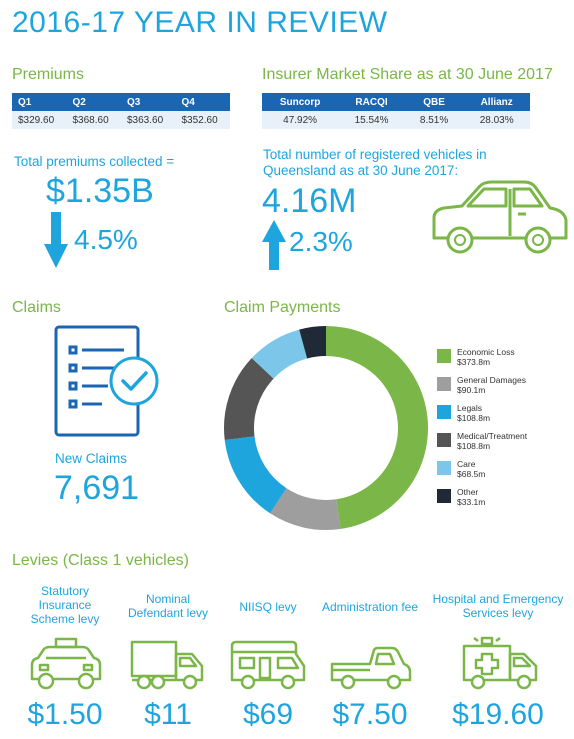 The width and height of the screenshot is (574, 739). Describe the element at coordinates (97, 488) in the screenshot. I see `new-claims-value: 7,691` at that location.